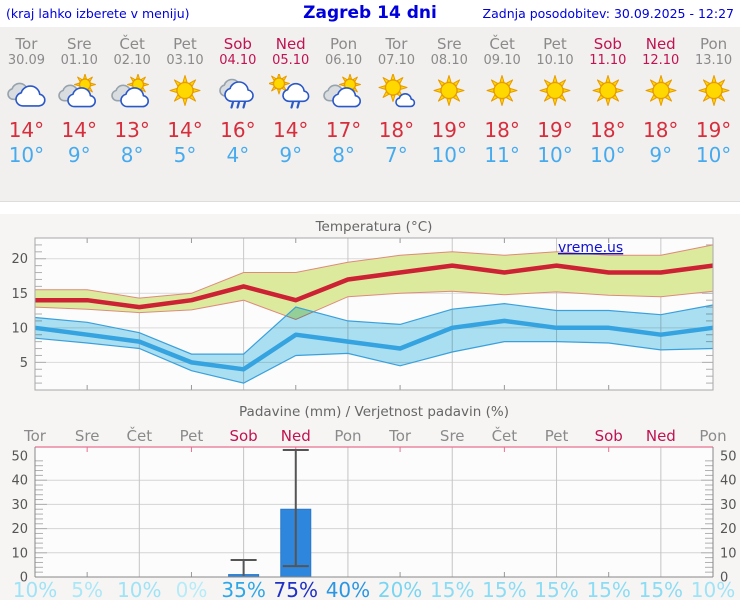 This screenshot has height=600, width=740. I want to click on temp-y-tick-label: 20, so click(19, 259).